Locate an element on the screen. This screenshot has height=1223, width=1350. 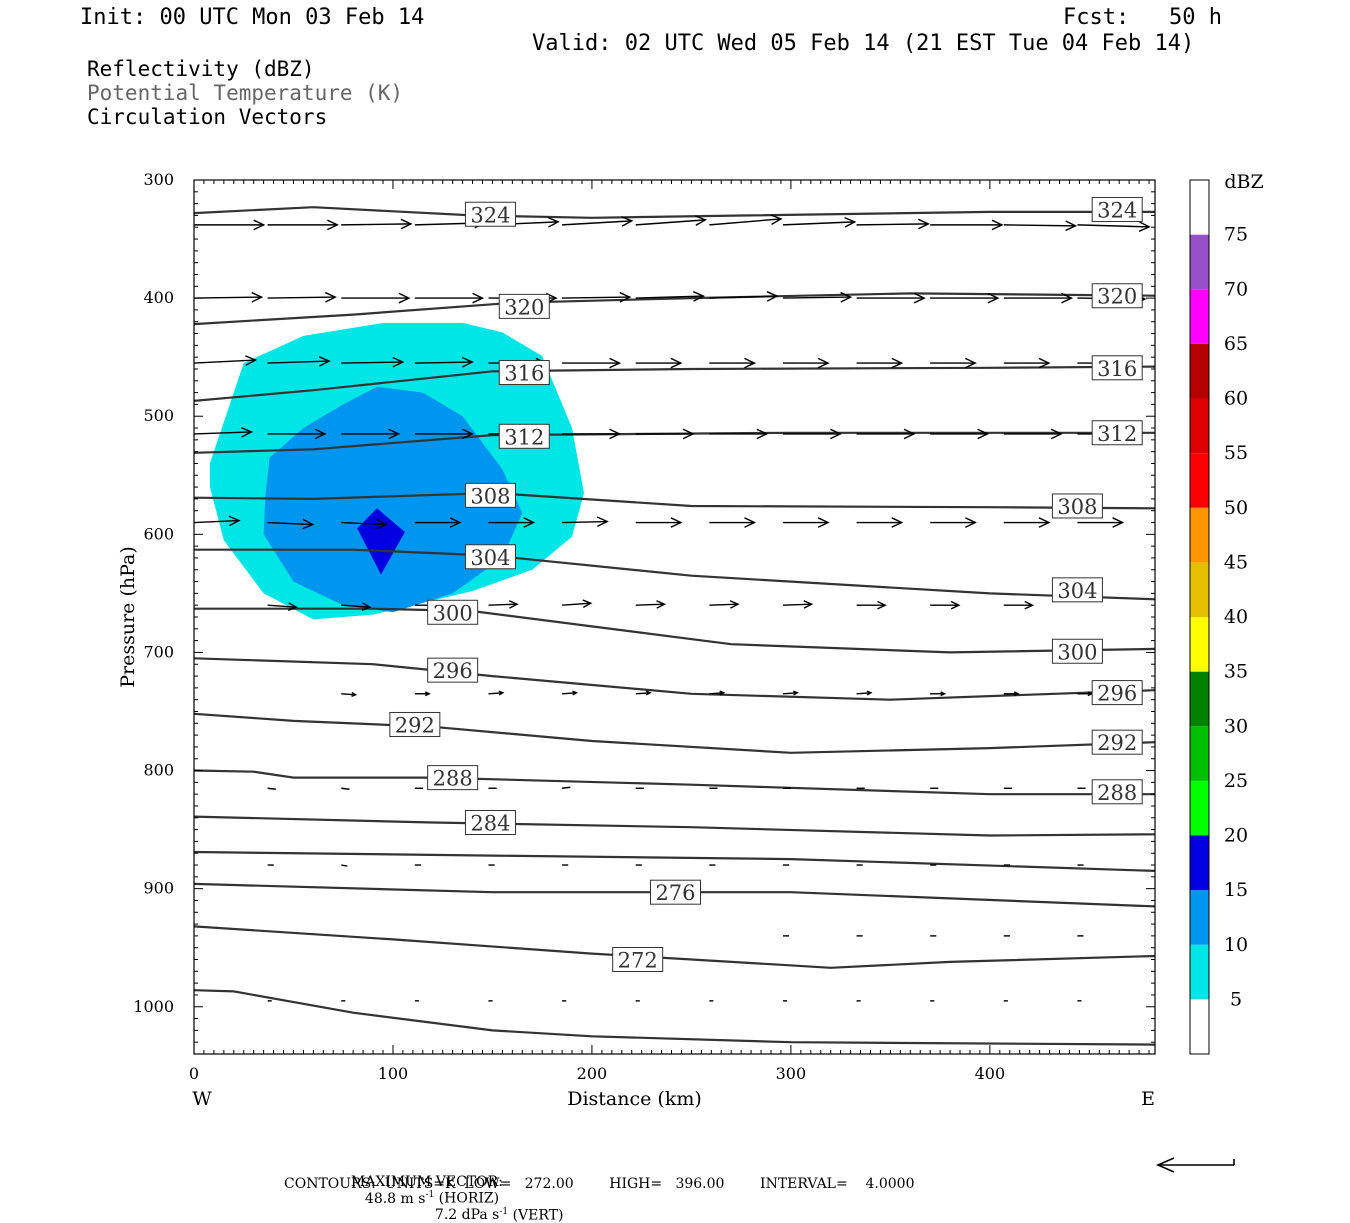
east-label: E is located at coordinates (1148, 1099).